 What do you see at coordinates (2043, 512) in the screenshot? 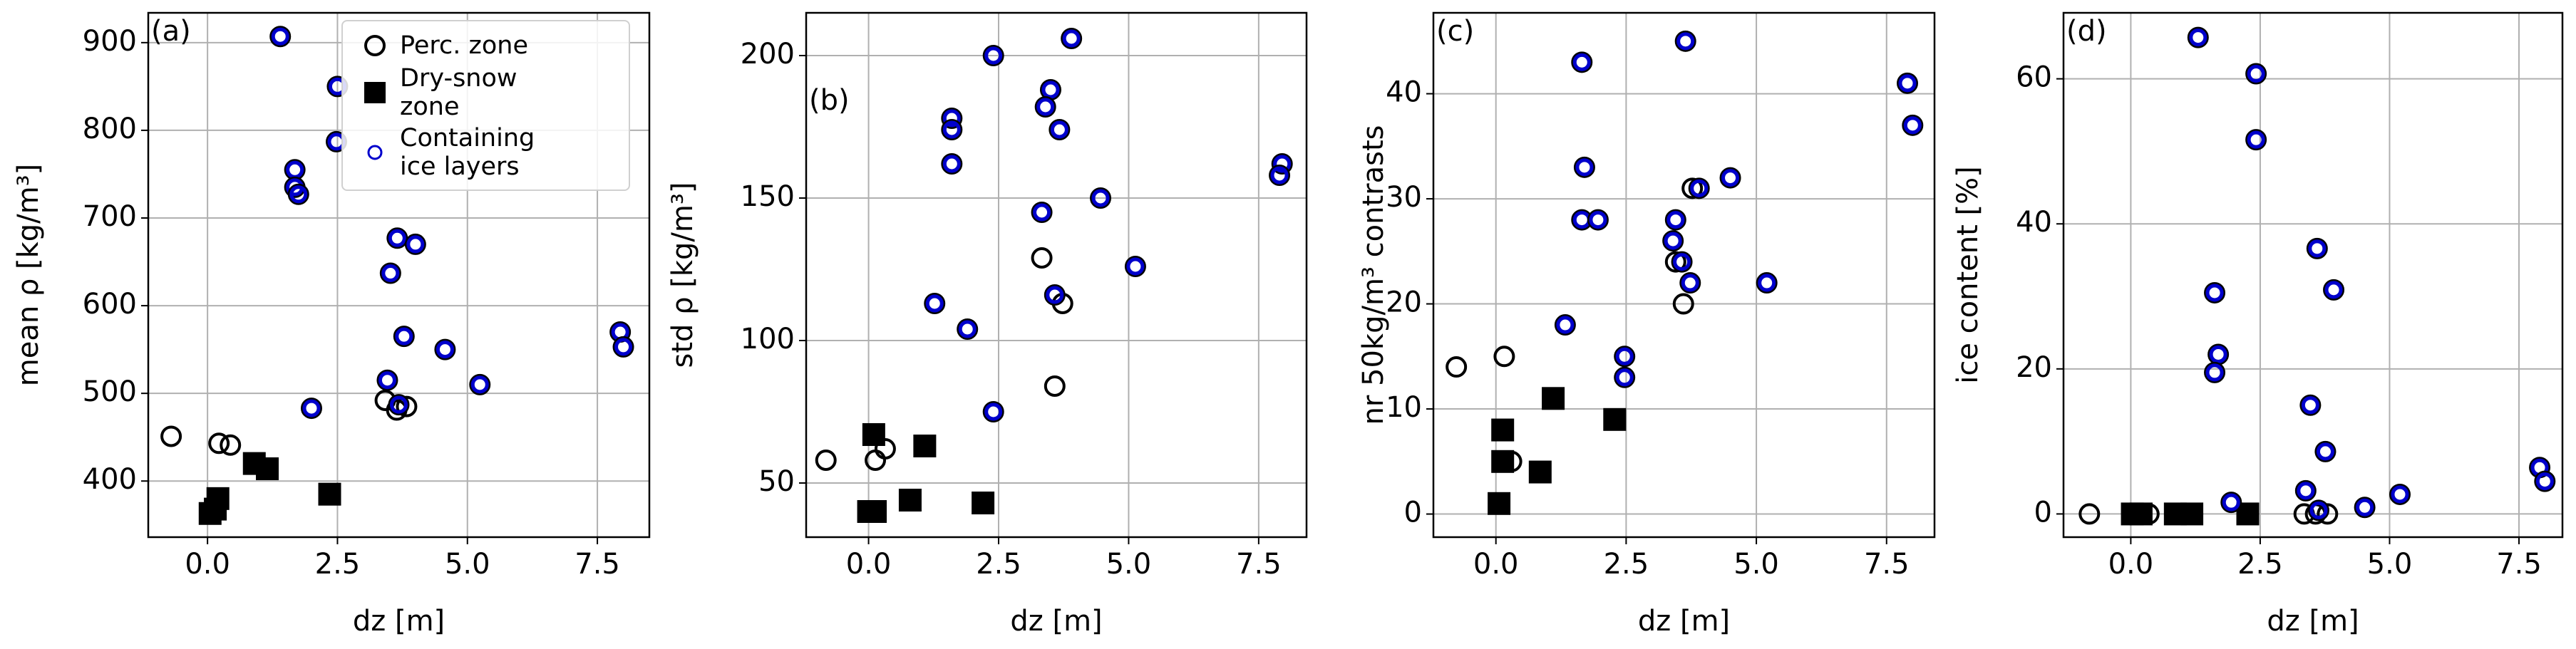
I see `y-tick-label: 0` at bounding box center [2043, 512].